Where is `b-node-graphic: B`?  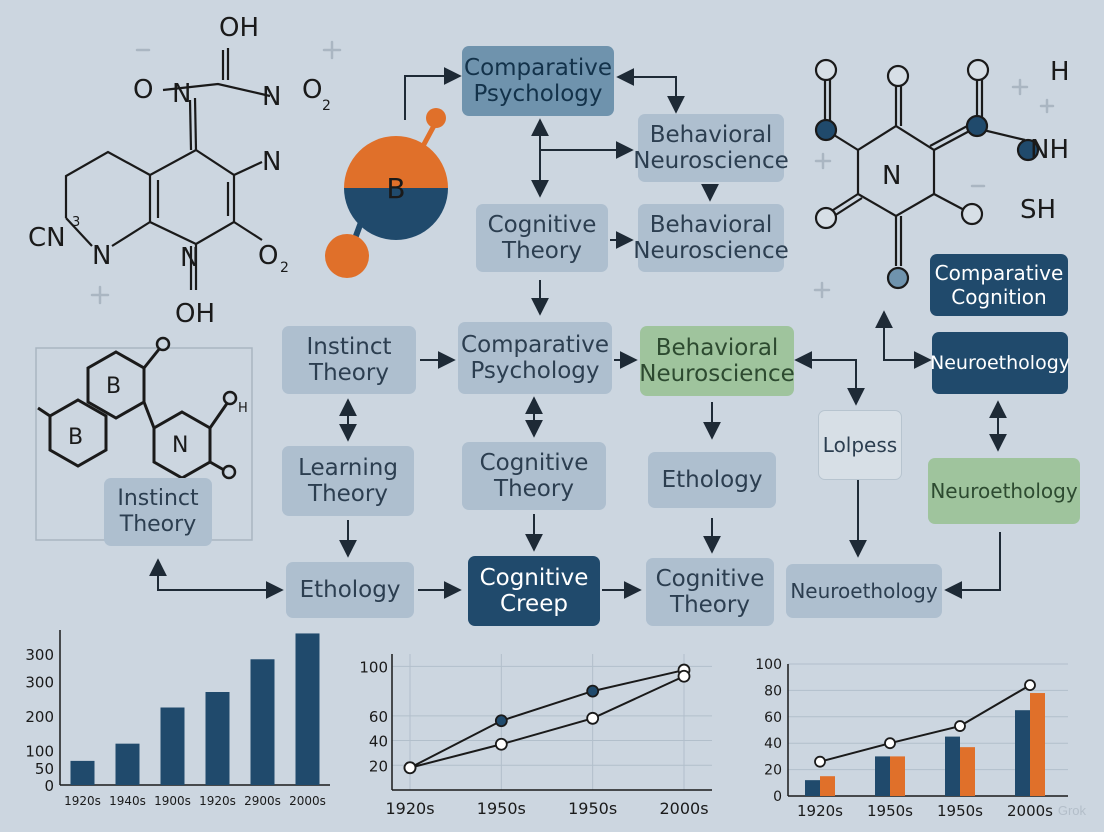 b-node-graphic: B is located at coordinates (386, 193).